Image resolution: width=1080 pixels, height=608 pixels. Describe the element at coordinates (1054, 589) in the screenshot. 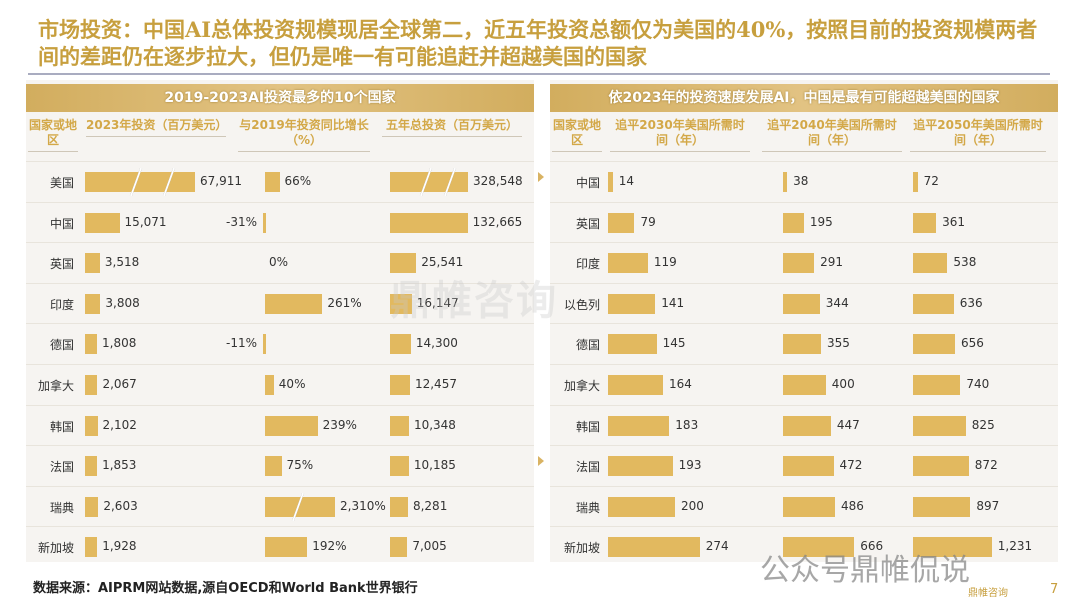

I see `page-number: 7` at that location.